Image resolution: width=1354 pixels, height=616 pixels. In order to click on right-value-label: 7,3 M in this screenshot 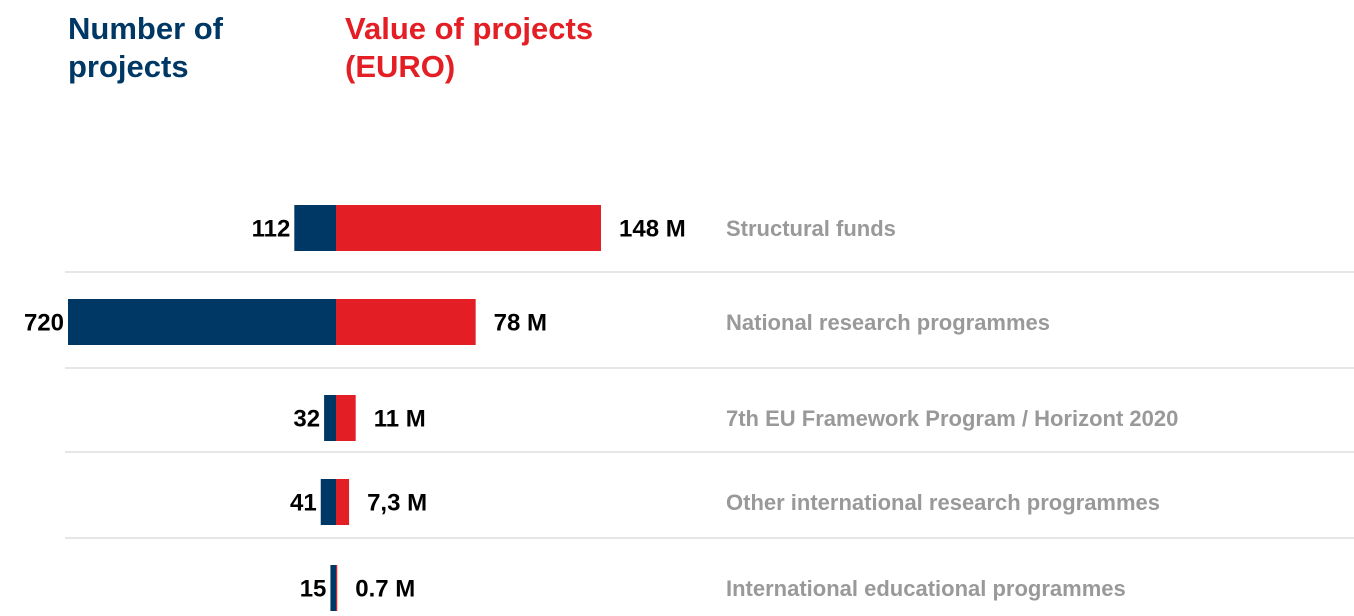, I will do `click(397, 502)`.